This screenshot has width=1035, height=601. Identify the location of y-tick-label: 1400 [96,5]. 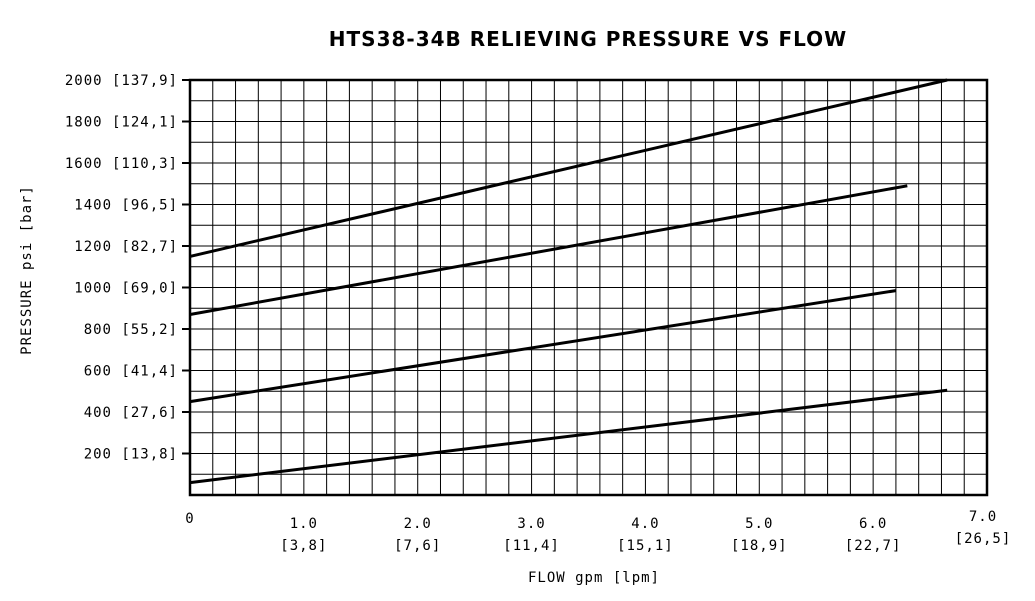
(126, 206).